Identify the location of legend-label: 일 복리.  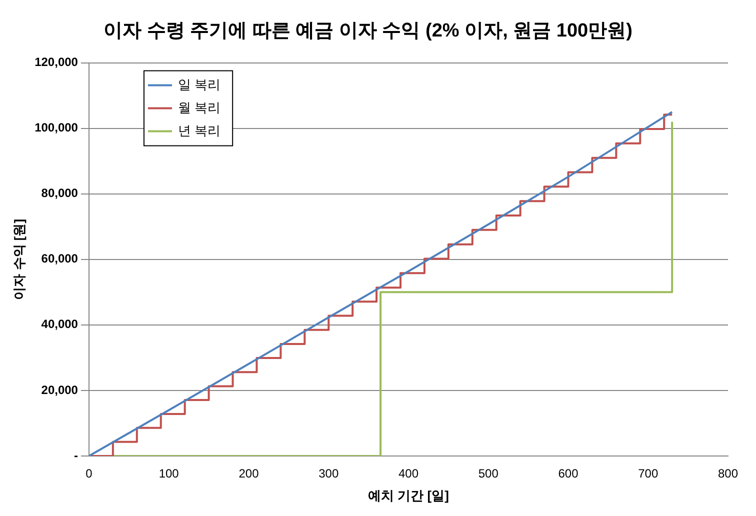
(199, 84).